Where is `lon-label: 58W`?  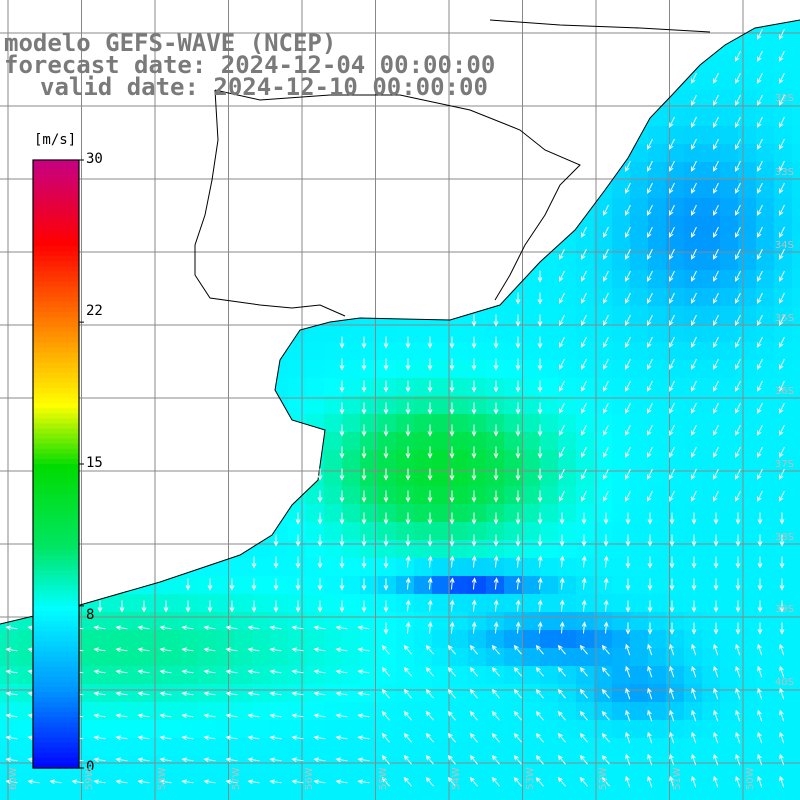 lon-label: 58W is located at coordinates (162, 778).